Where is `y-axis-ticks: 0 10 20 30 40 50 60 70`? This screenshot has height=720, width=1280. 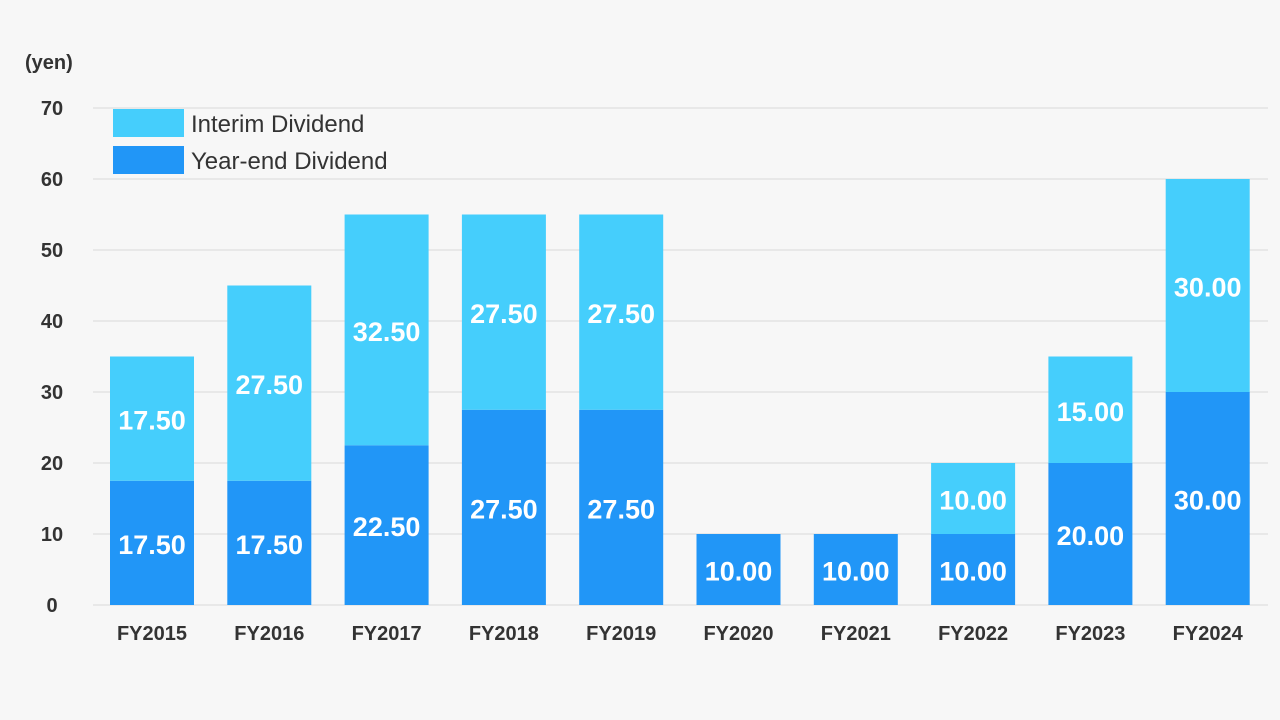
y-axis-ticks: 0 10 20 30 40 50 60 70 is located at coordinates (52, 357).